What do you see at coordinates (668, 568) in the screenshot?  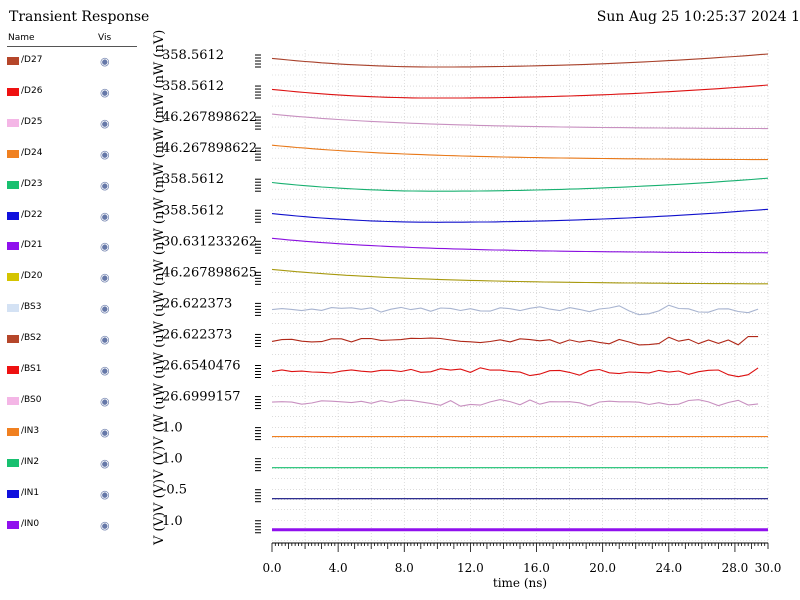 I see `x-tick-label: 24.0` at bounding box center [668, 568].